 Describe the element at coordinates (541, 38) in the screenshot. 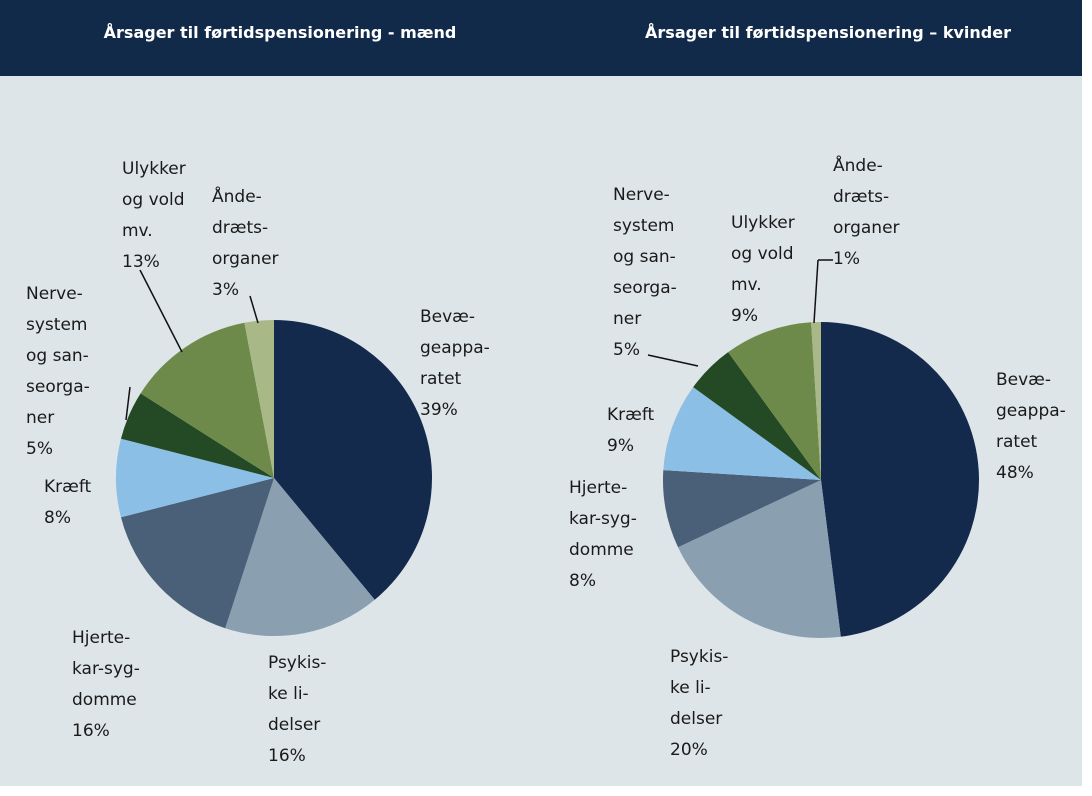

I see `header` at that location.